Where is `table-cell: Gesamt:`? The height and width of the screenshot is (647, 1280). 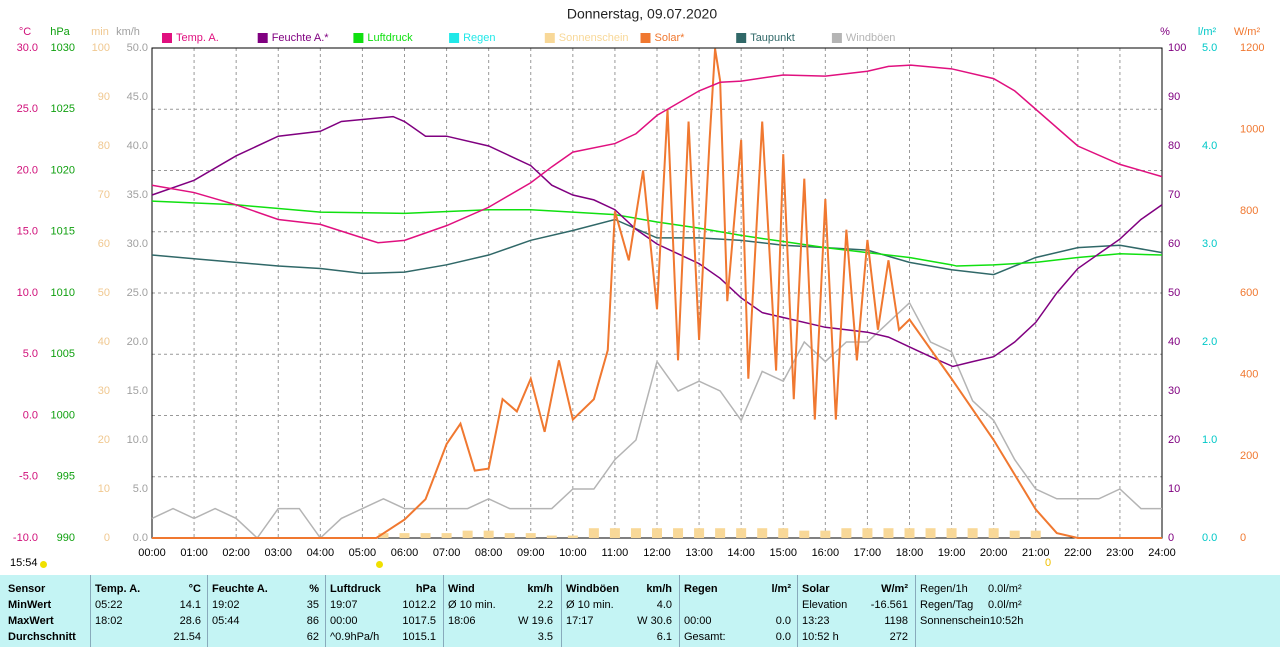 table-cell: Gesamt: is located at coordinates (705, 637).